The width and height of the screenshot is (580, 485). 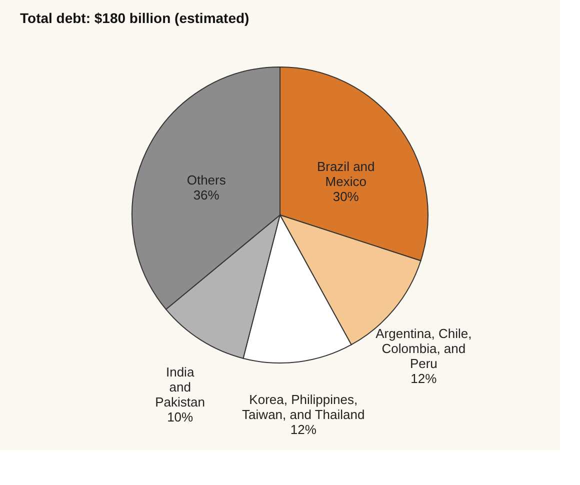 What do you see at coordinates (345, 174) in the screenshot?
I see `slice-label: Brazil and Mexico` at bounding box center [345, 174].